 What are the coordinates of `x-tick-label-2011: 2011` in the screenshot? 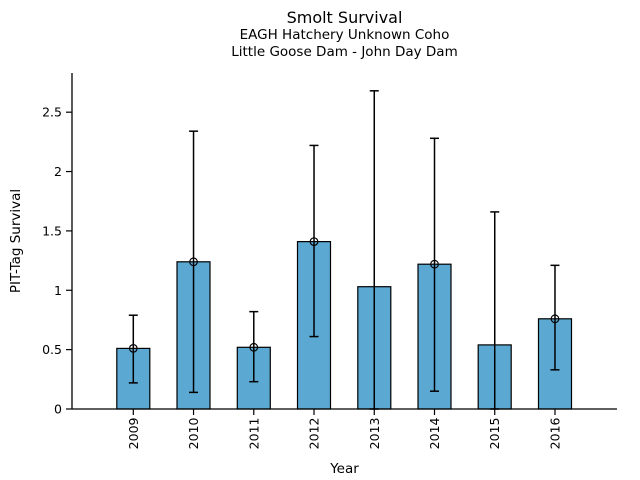 It's located at (253, 434).